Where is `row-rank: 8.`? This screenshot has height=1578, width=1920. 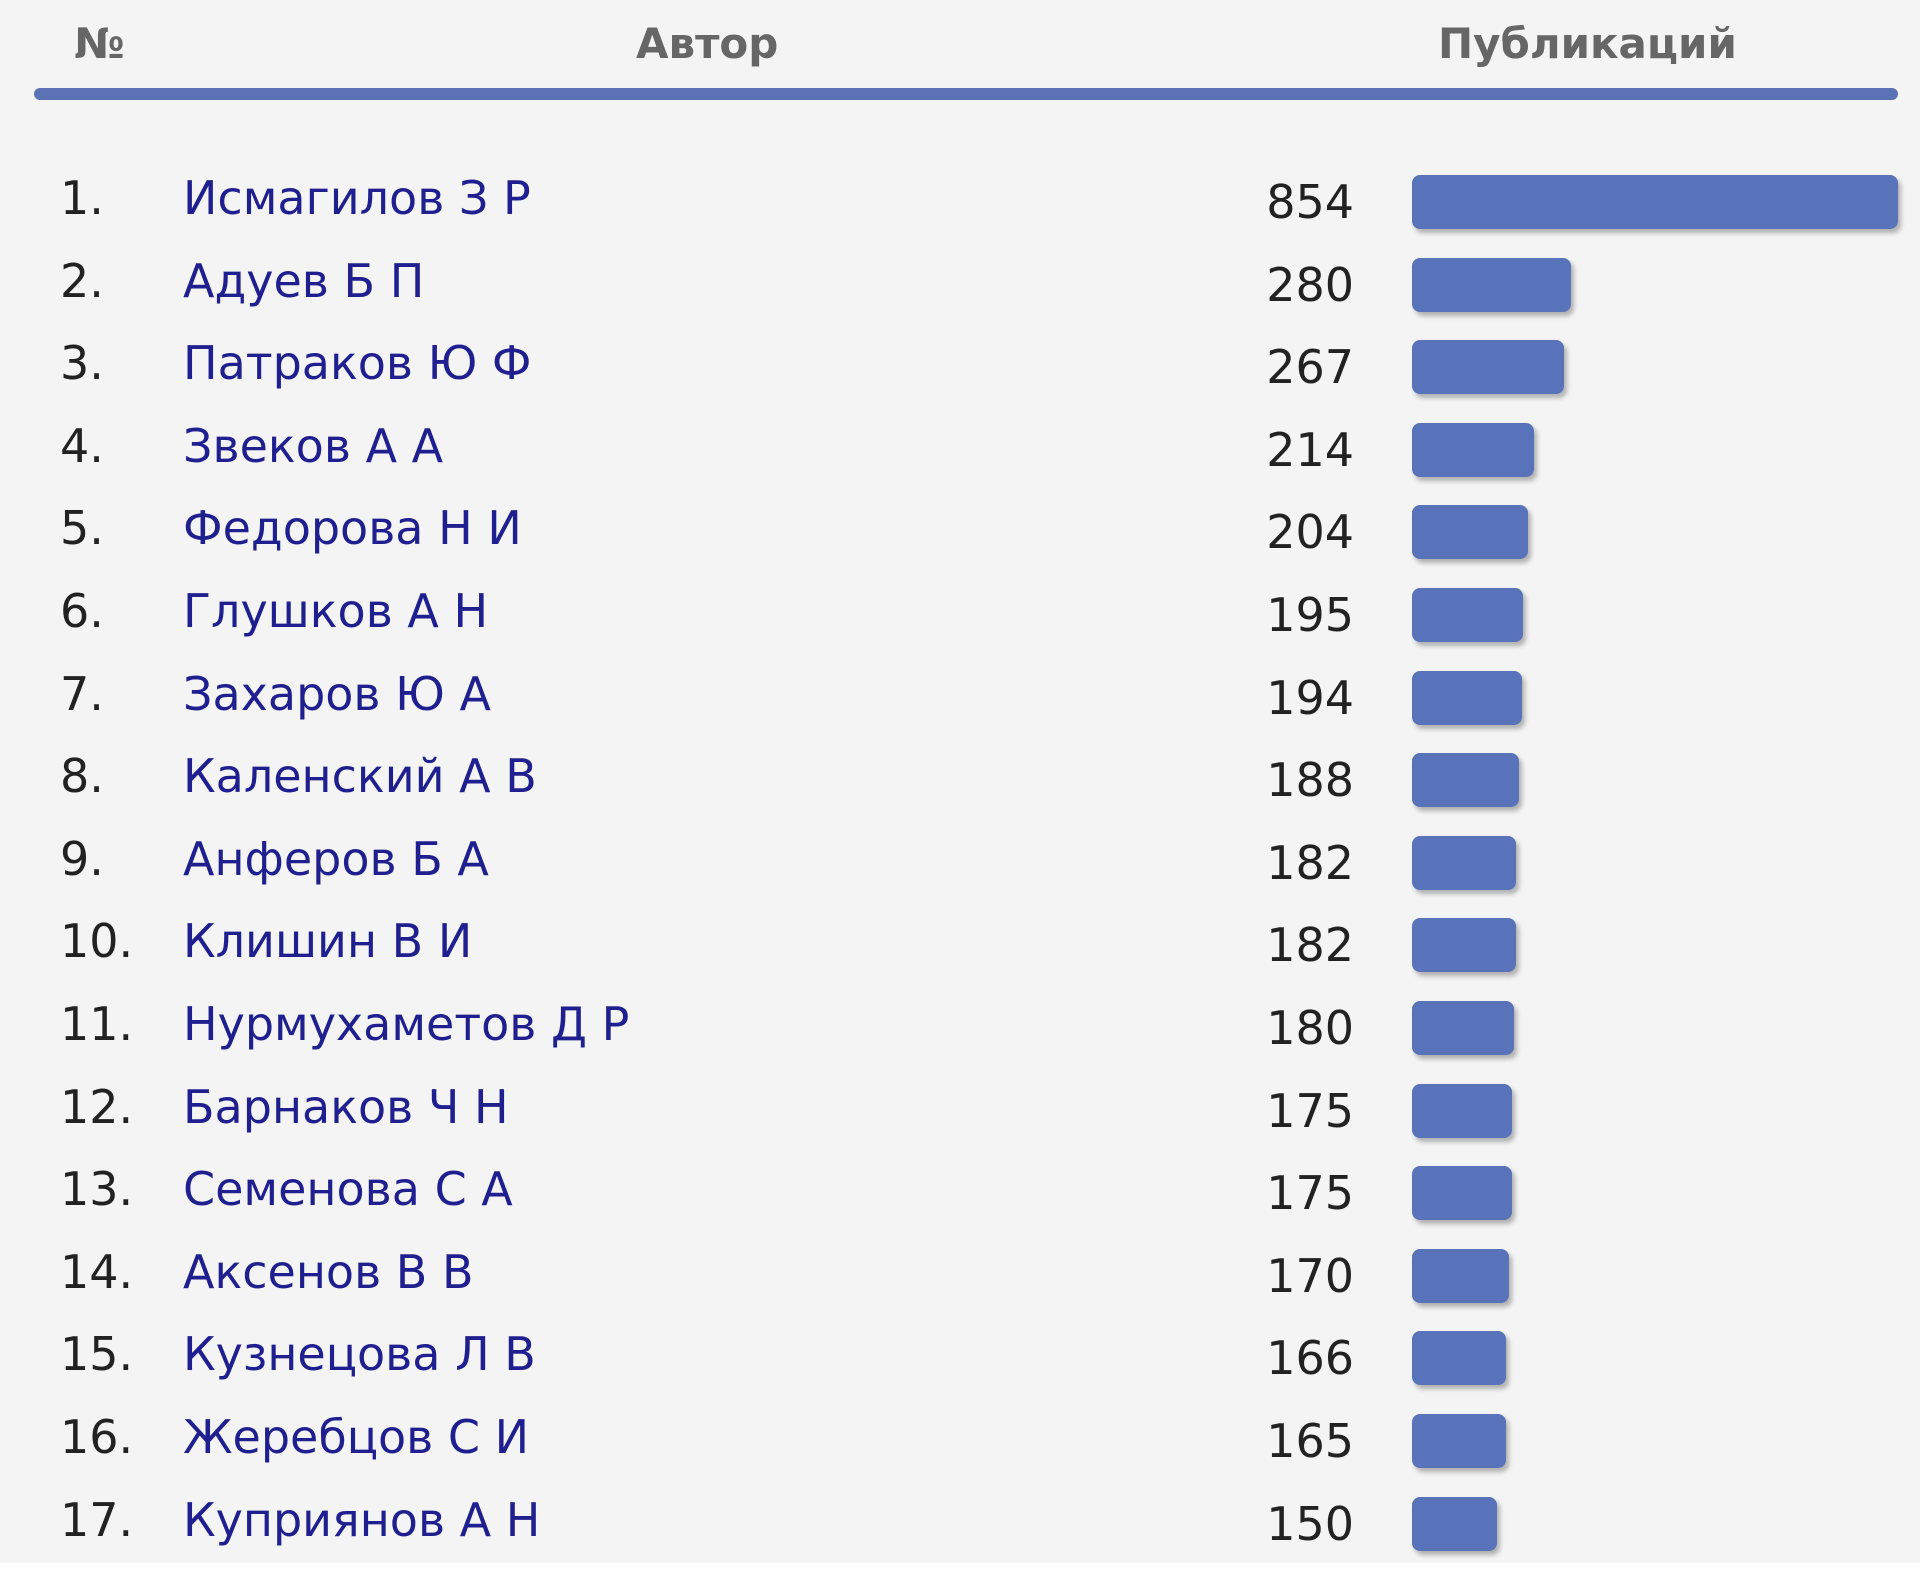 row-rank: 8. is located at coordinates (82, 776).